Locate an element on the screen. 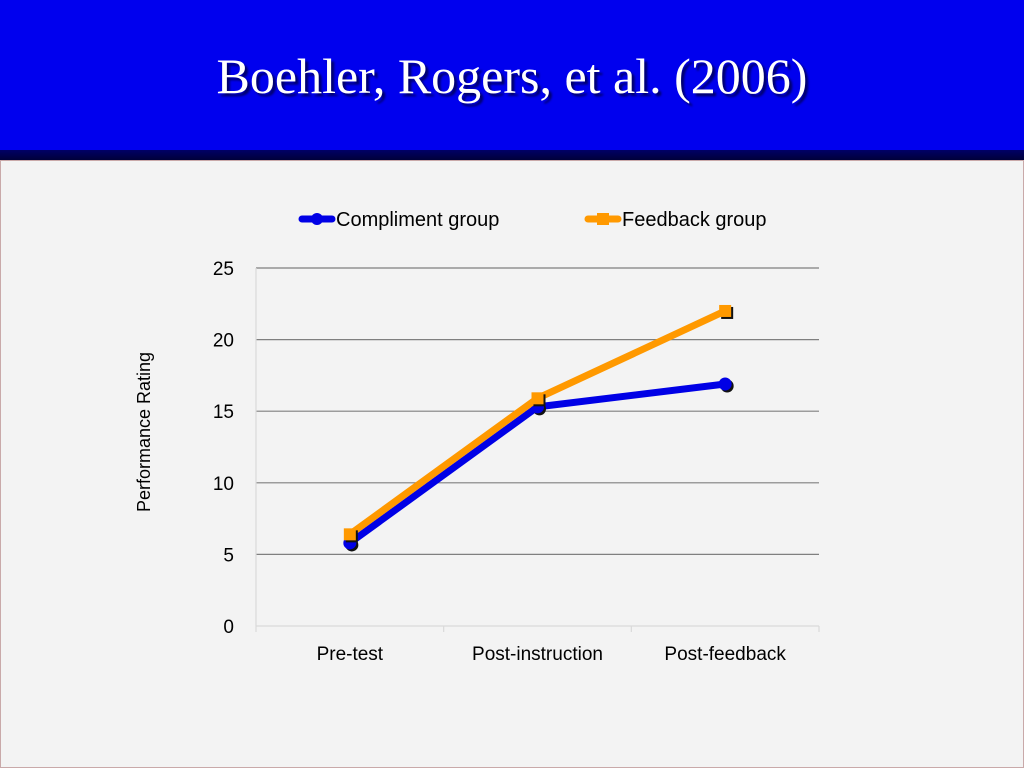 The height and width of the screenshot is (768, 1024). y-tick-label: 15 is located at coordinates (223, 412).